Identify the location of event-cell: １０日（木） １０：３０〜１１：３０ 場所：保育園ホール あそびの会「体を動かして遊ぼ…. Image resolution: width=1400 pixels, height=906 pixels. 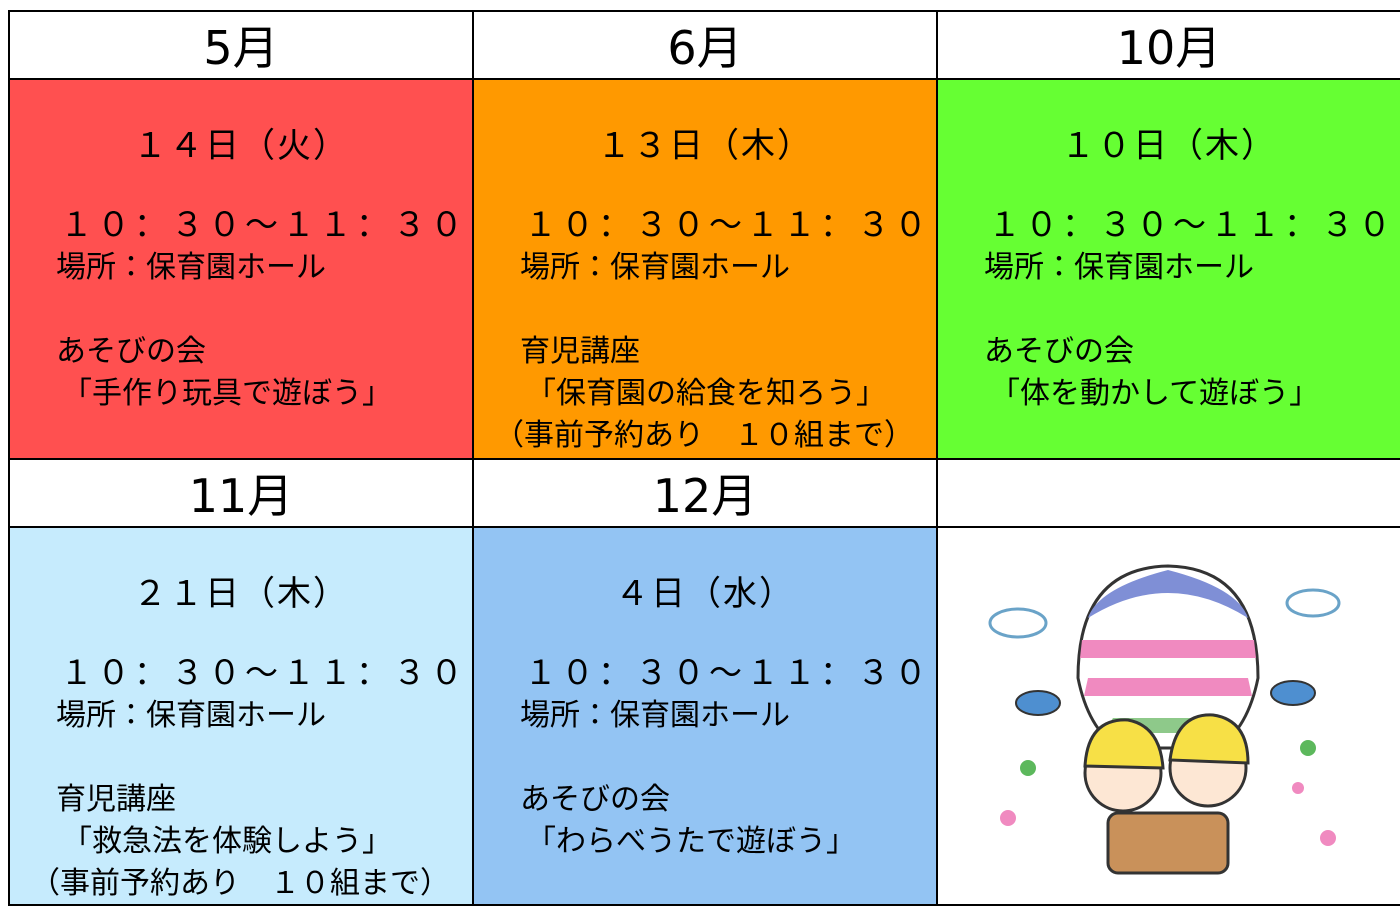
(1168, 269).